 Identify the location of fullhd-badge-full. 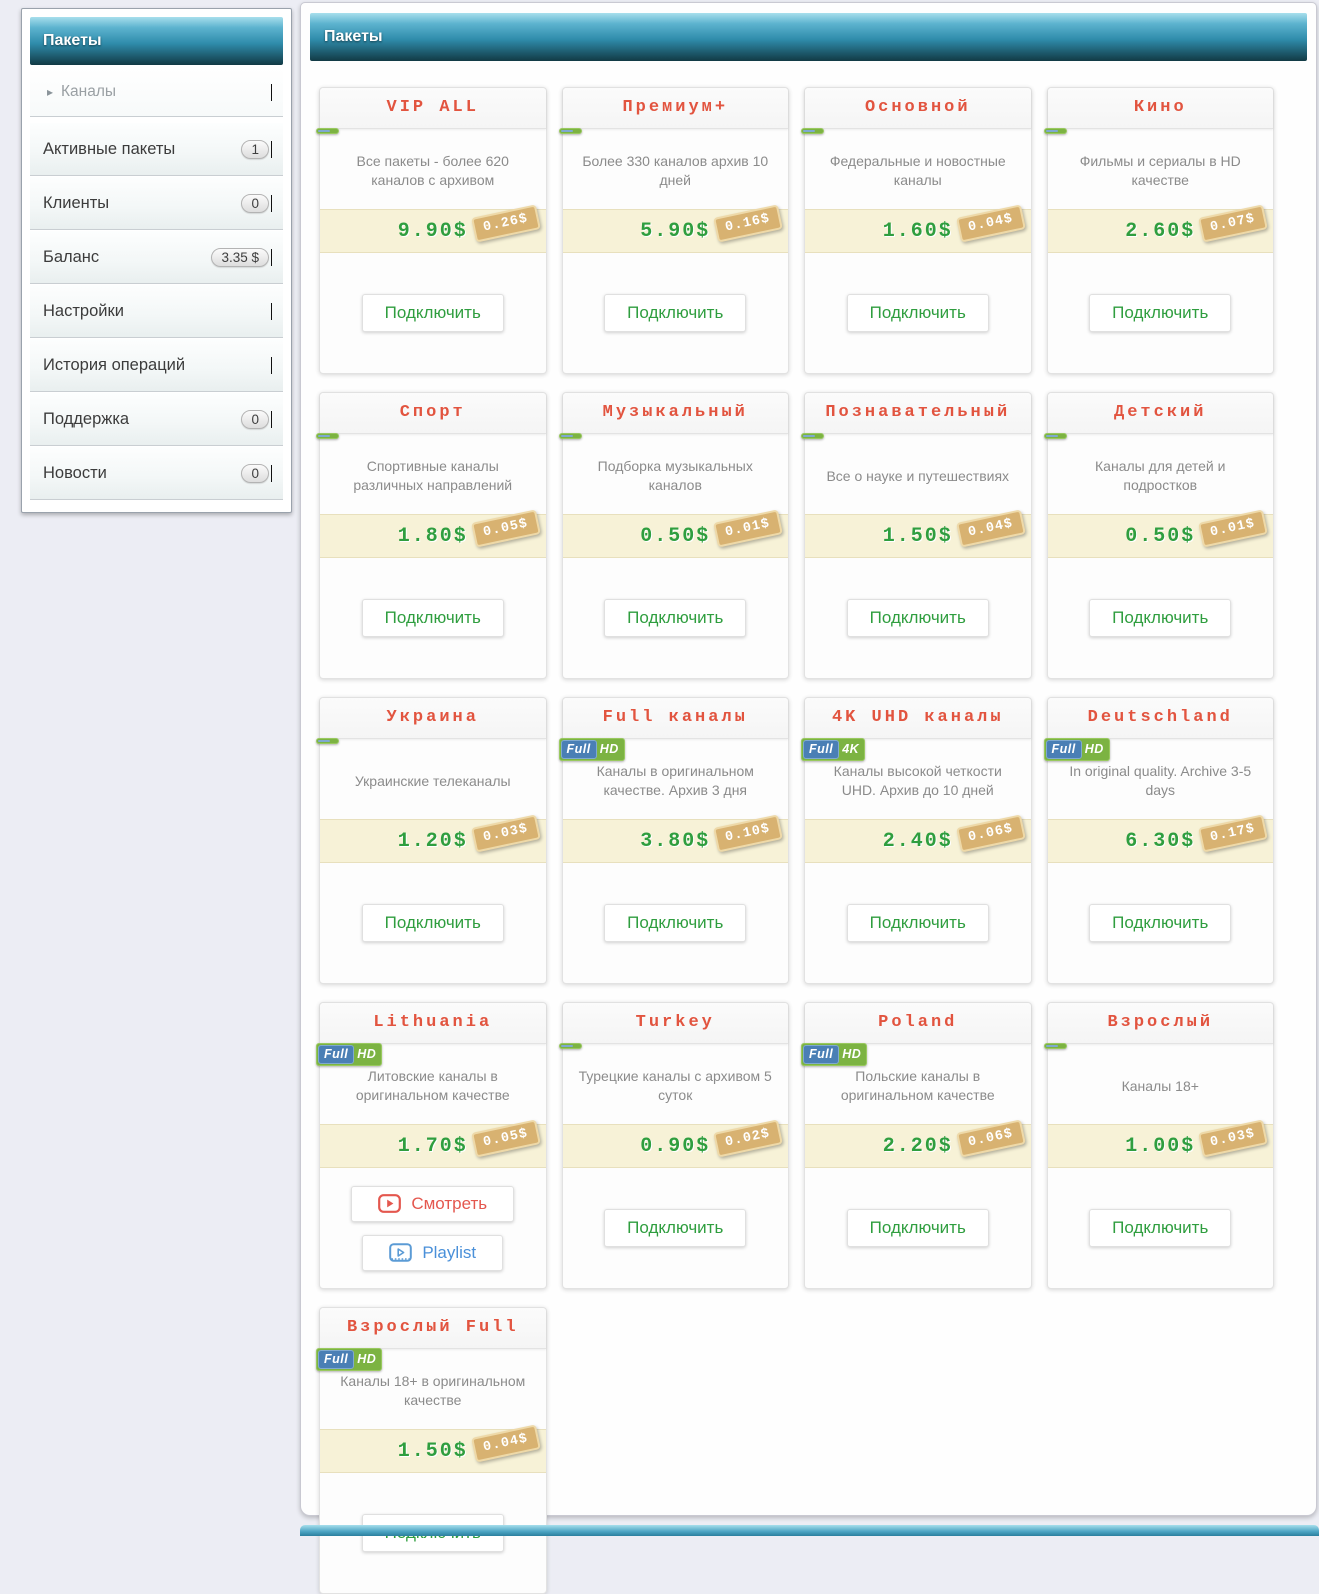
(566, 1046).